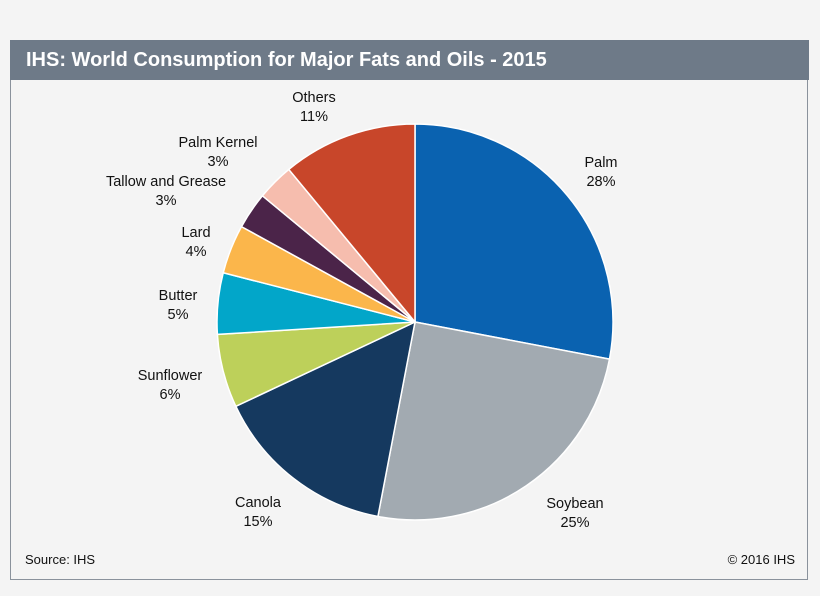 The image size is (820, 596). Describe the element at coordinates (170, 376) in the screenshot. I see `slice-name-label: Sunflower` at that location.